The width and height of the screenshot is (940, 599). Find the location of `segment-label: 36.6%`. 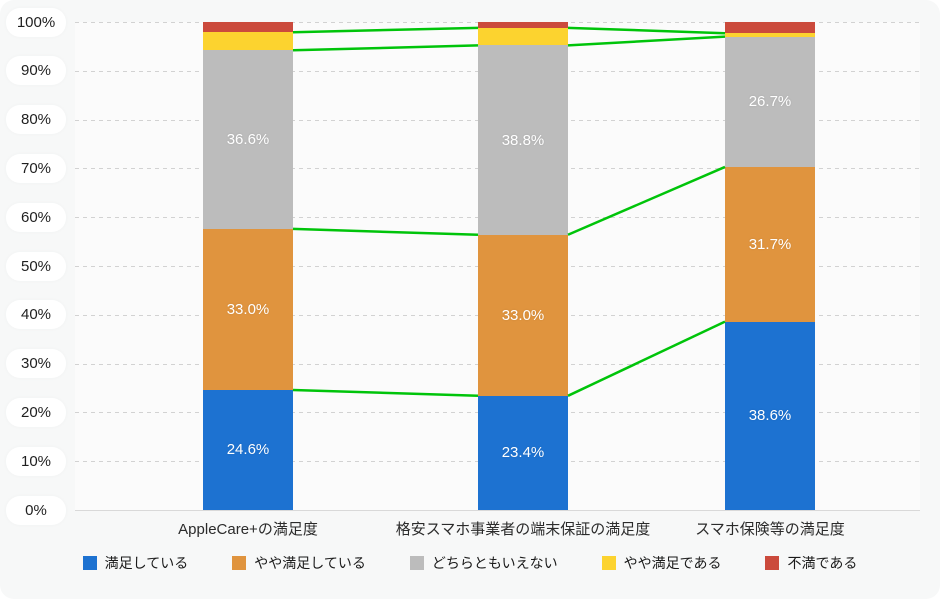

segment-label: 36.6% is located at coordinates (248, 140).